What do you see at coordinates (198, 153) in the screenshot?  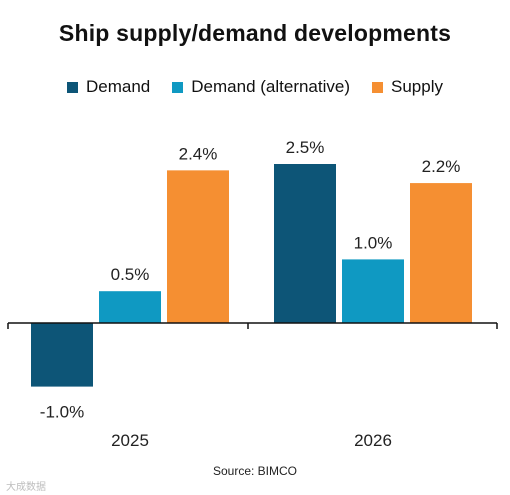 I see `data-label-supply-2025: 2.4%` at bounding box center [198, 153].